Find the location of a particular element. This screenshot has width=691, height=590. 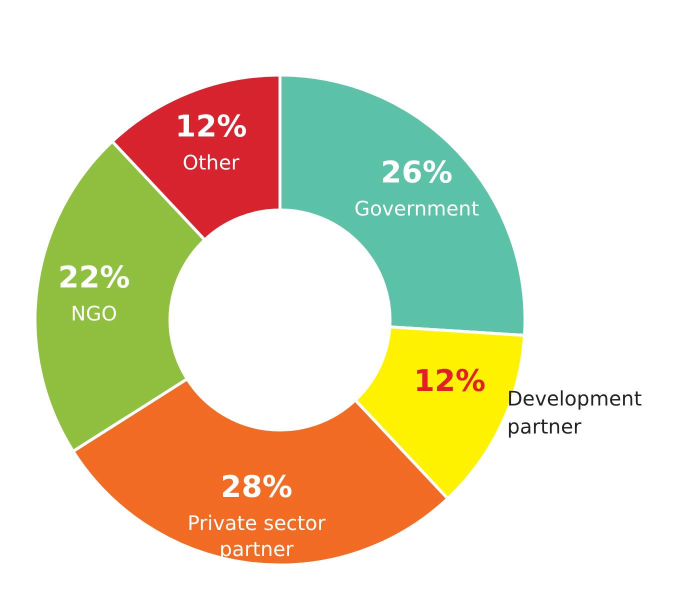

data-label: 22% is located at coordinates (94, 278).